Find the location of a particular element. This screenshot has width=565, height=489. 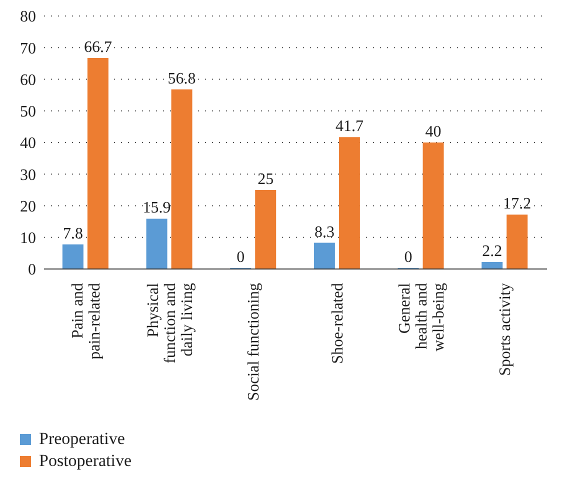

data-label: 66.7 is located at coordinates (98, 47).